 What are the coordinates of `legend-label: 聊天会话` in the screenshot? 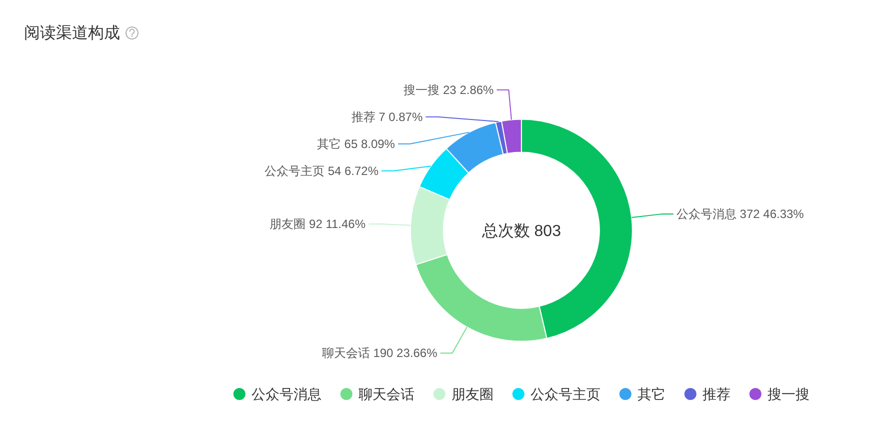 It's located at (386, 394).